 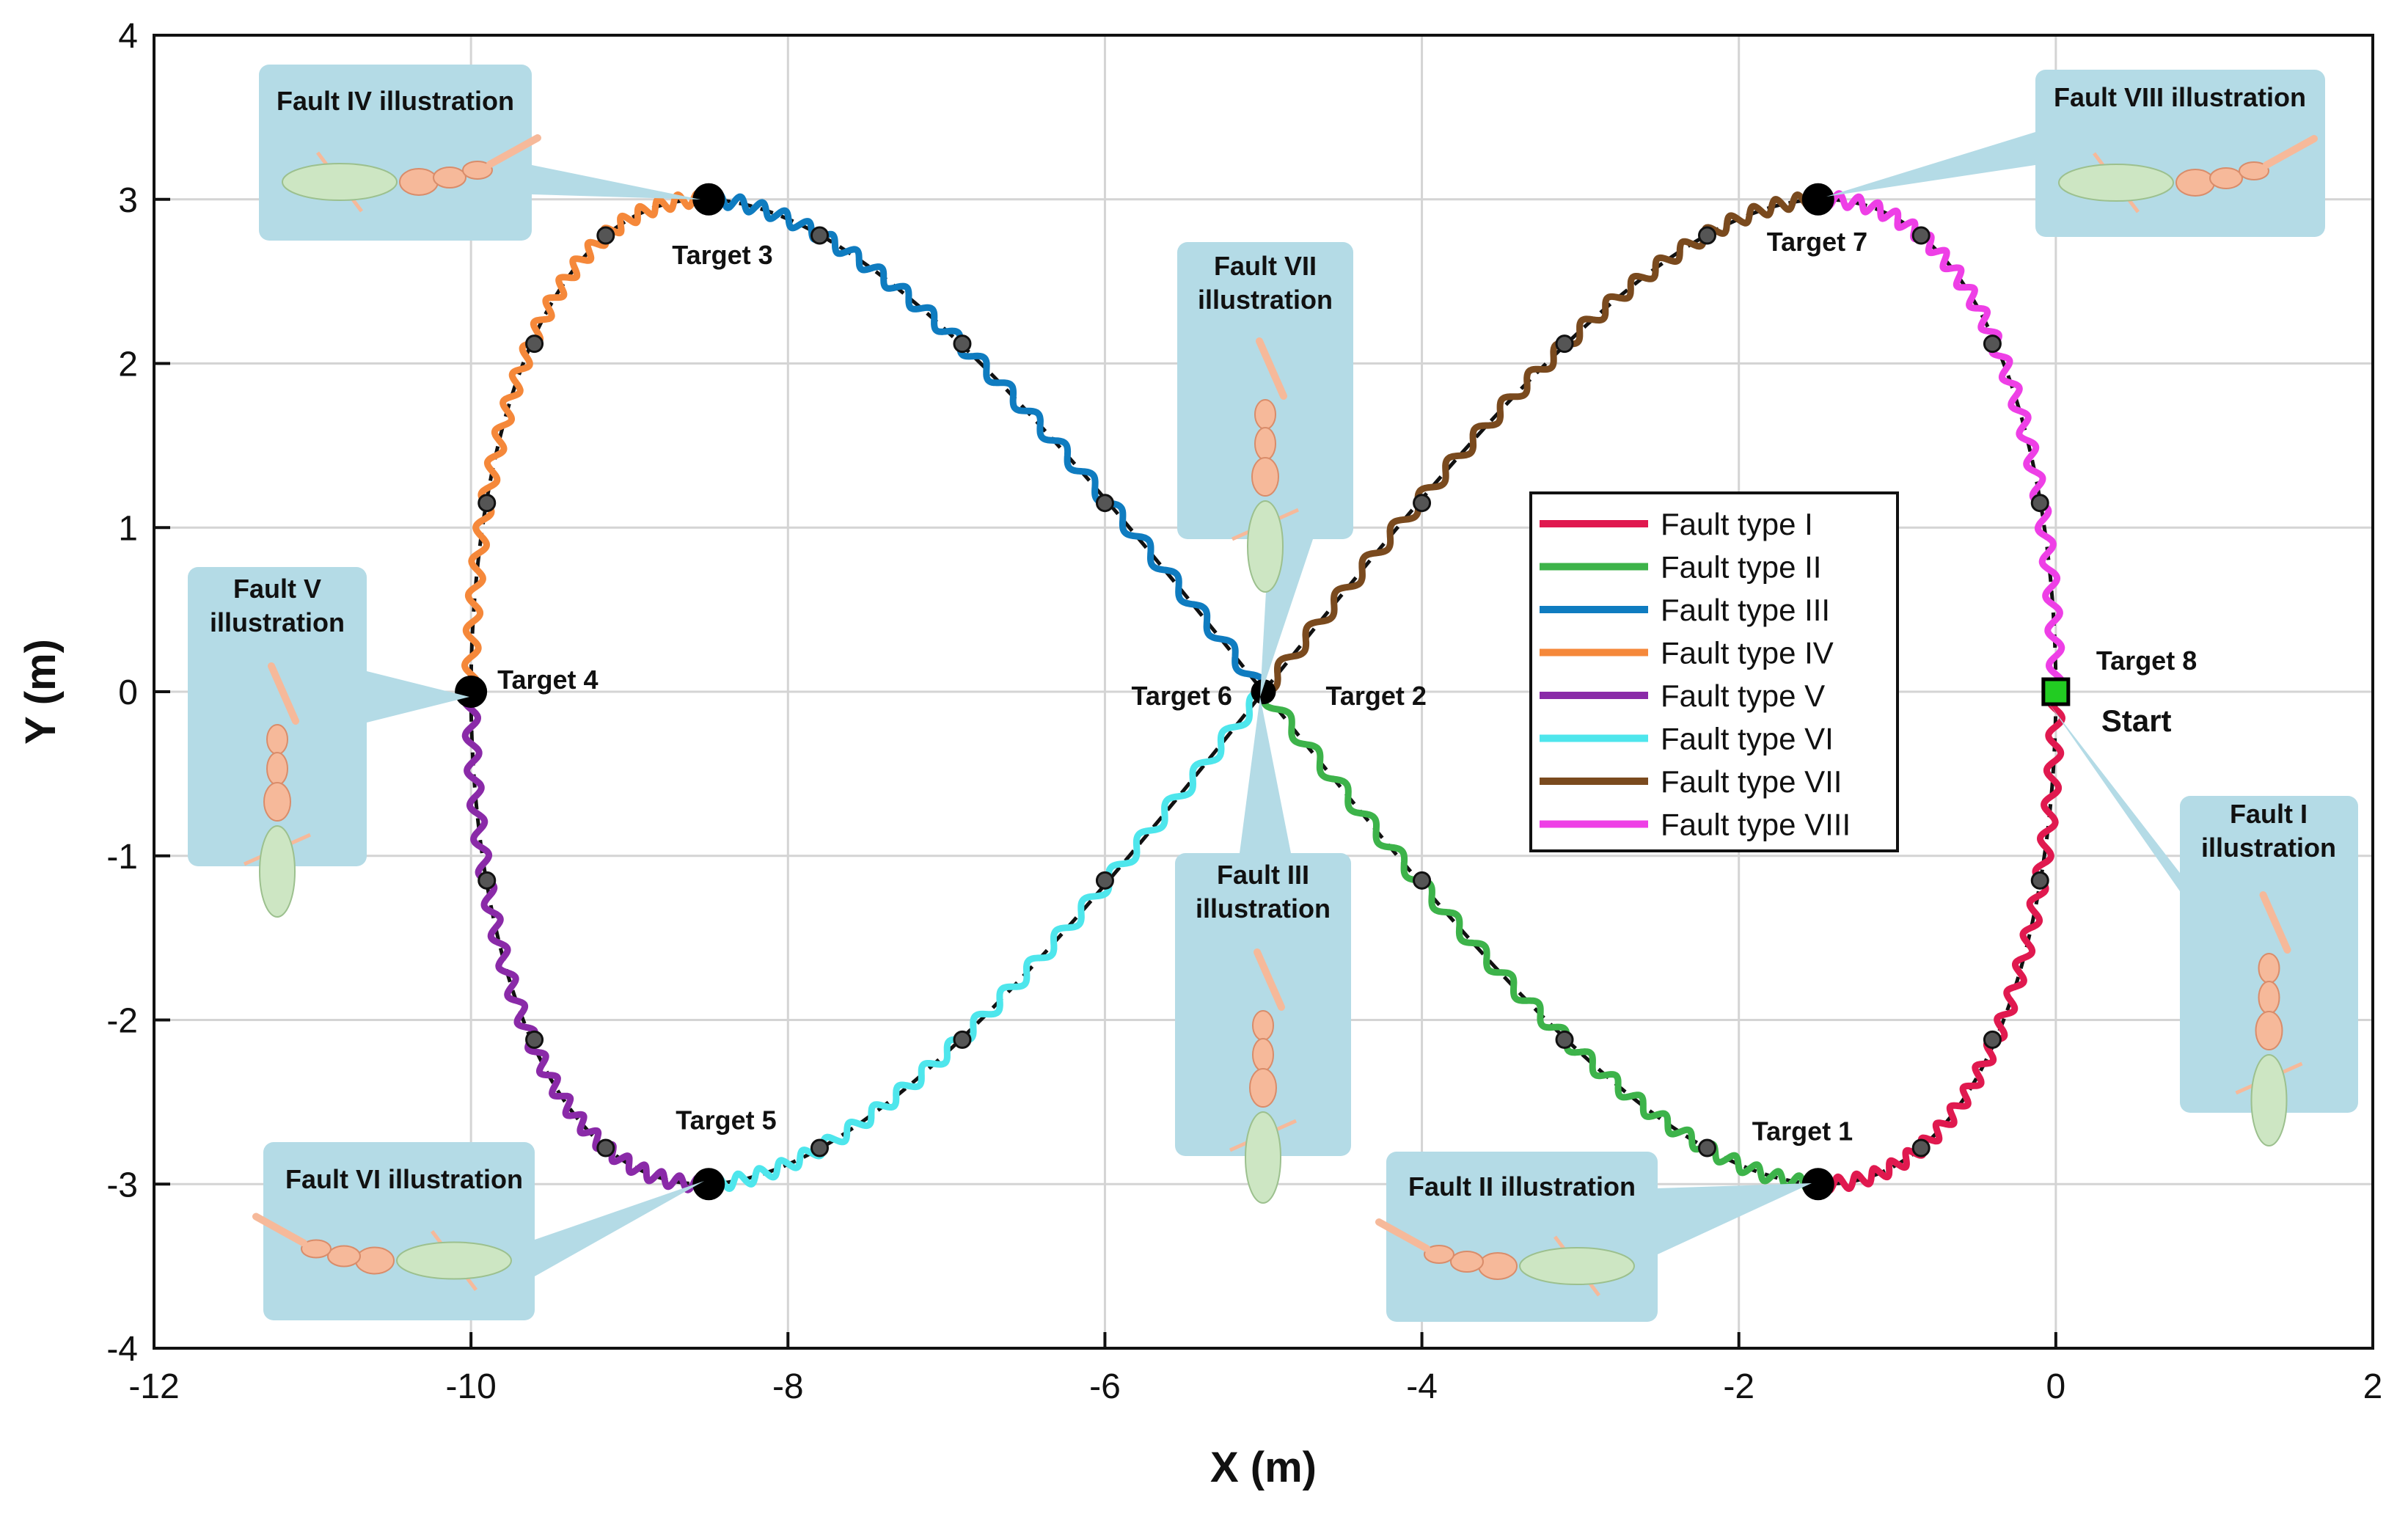 What do you see at coordinates (277, 589) in the screenshot?
I see `callout-text-line: Fault V` at bounding box center [277, 589].